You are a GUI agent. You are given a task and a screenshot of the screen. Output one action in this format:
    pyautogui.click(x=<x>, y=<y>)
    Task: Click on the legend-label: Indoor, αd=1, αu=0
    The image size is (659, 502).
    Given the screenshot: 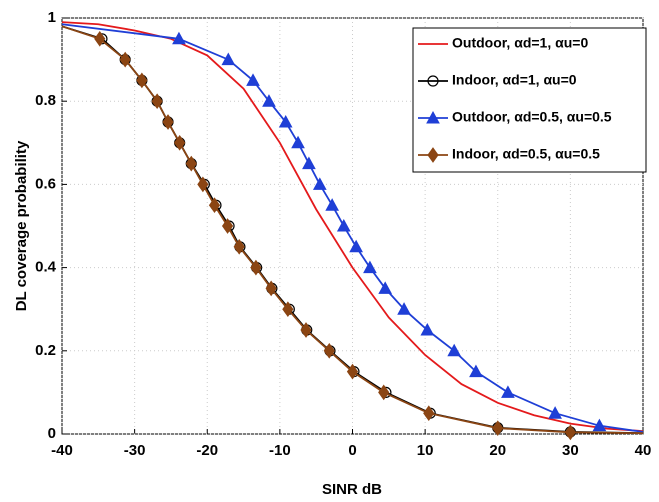 What is the action you would take?
    pyautogui.click(x=514, y=80)
    